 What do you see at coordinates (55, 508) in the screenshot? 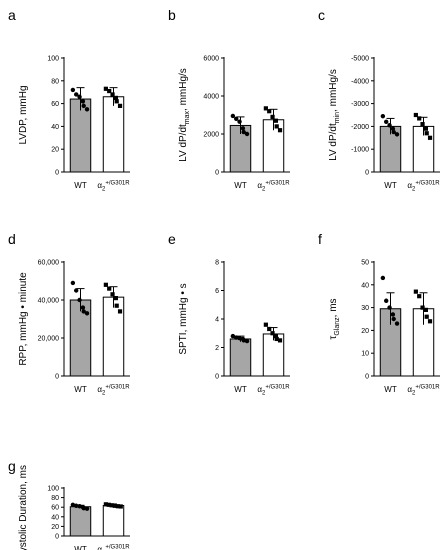
I see `y-tick-label: 60` at bounding box center [55, 508].